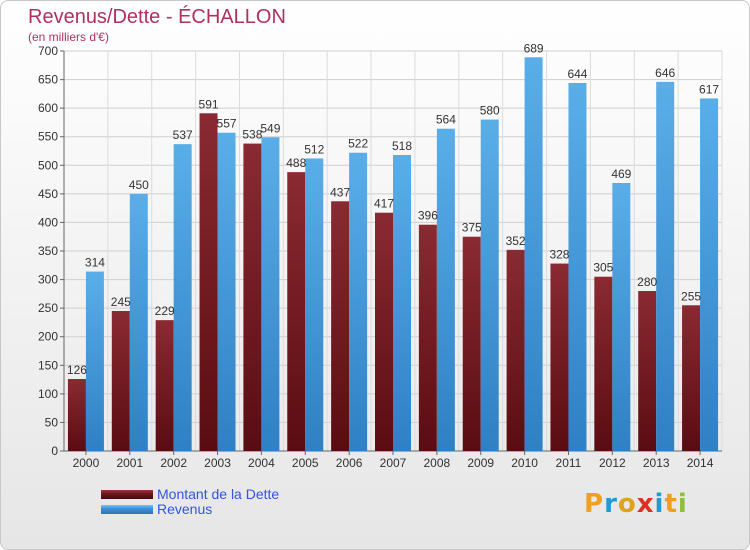  What do you see at coordinates (48, 365) in the screenshot?
I see `y-tick-label: 150` at bounding box center [48, 365].